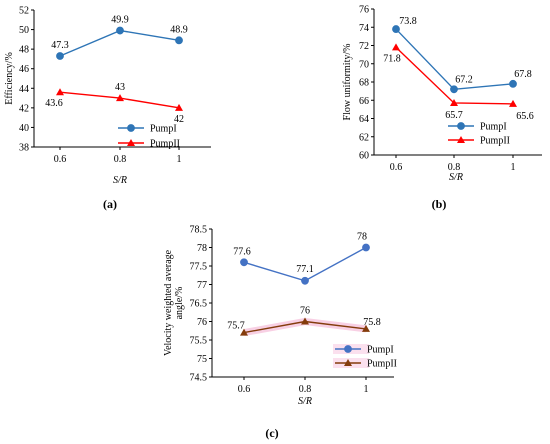  What do you see at coordinates (202, 359) in the screenshot?
I see `y-tick-label: 75` at bounding box center [202, 359].